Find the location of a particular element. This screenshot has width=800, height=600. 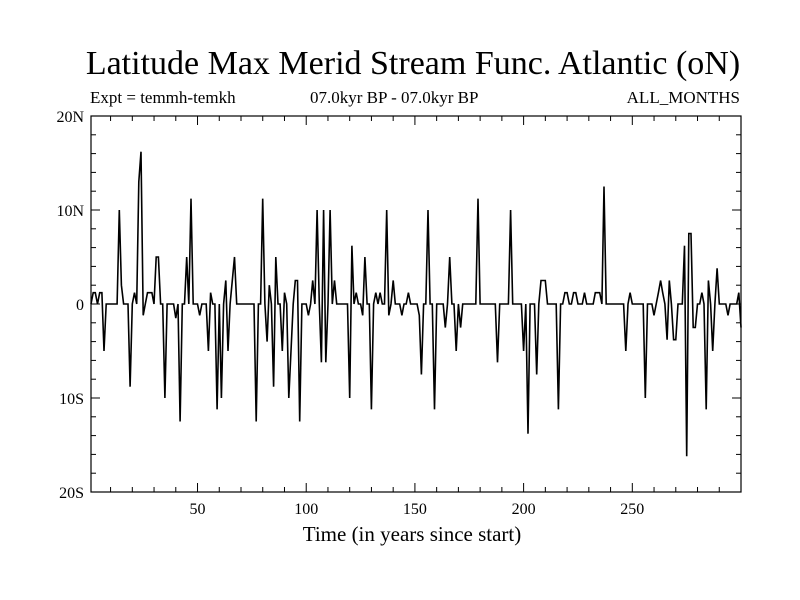

y-tick-label: 0 is located at coordinates (80, 305).